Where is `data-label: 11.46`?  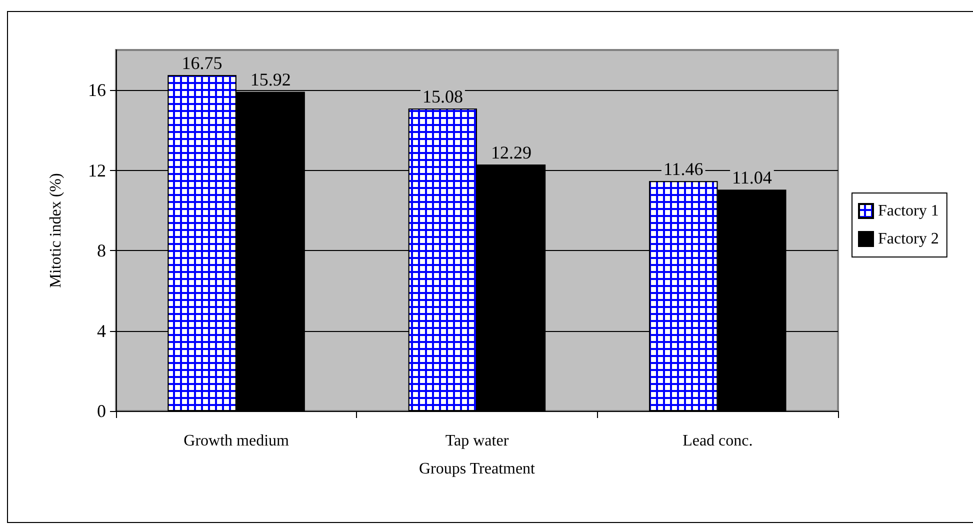 data-label: 11.46 is located at coordinates (683, 169).